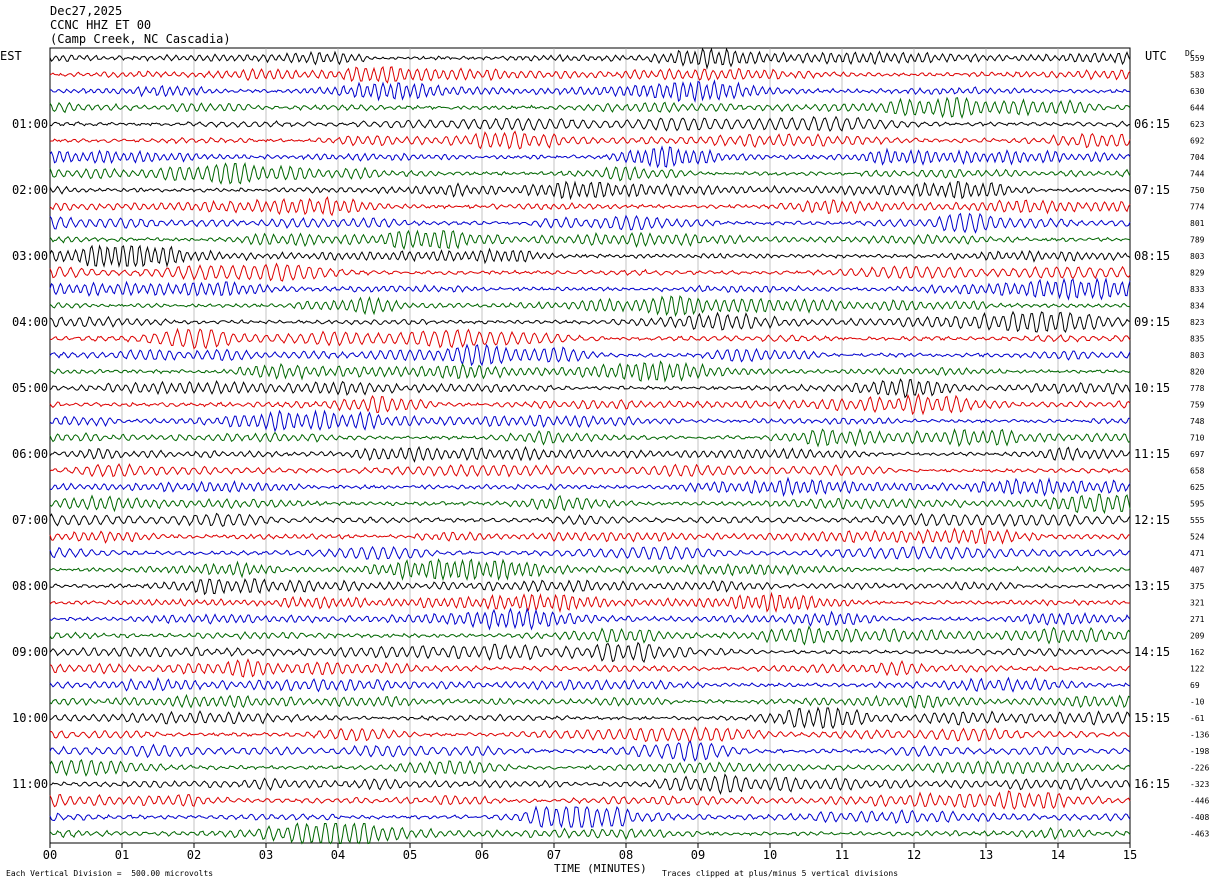 This screenshot has height=886, width=1210. What do you see at coordinates (30, 718) in the screenshot?
I see `left-hour-label: 10:00` at bounding box center [30, 718].